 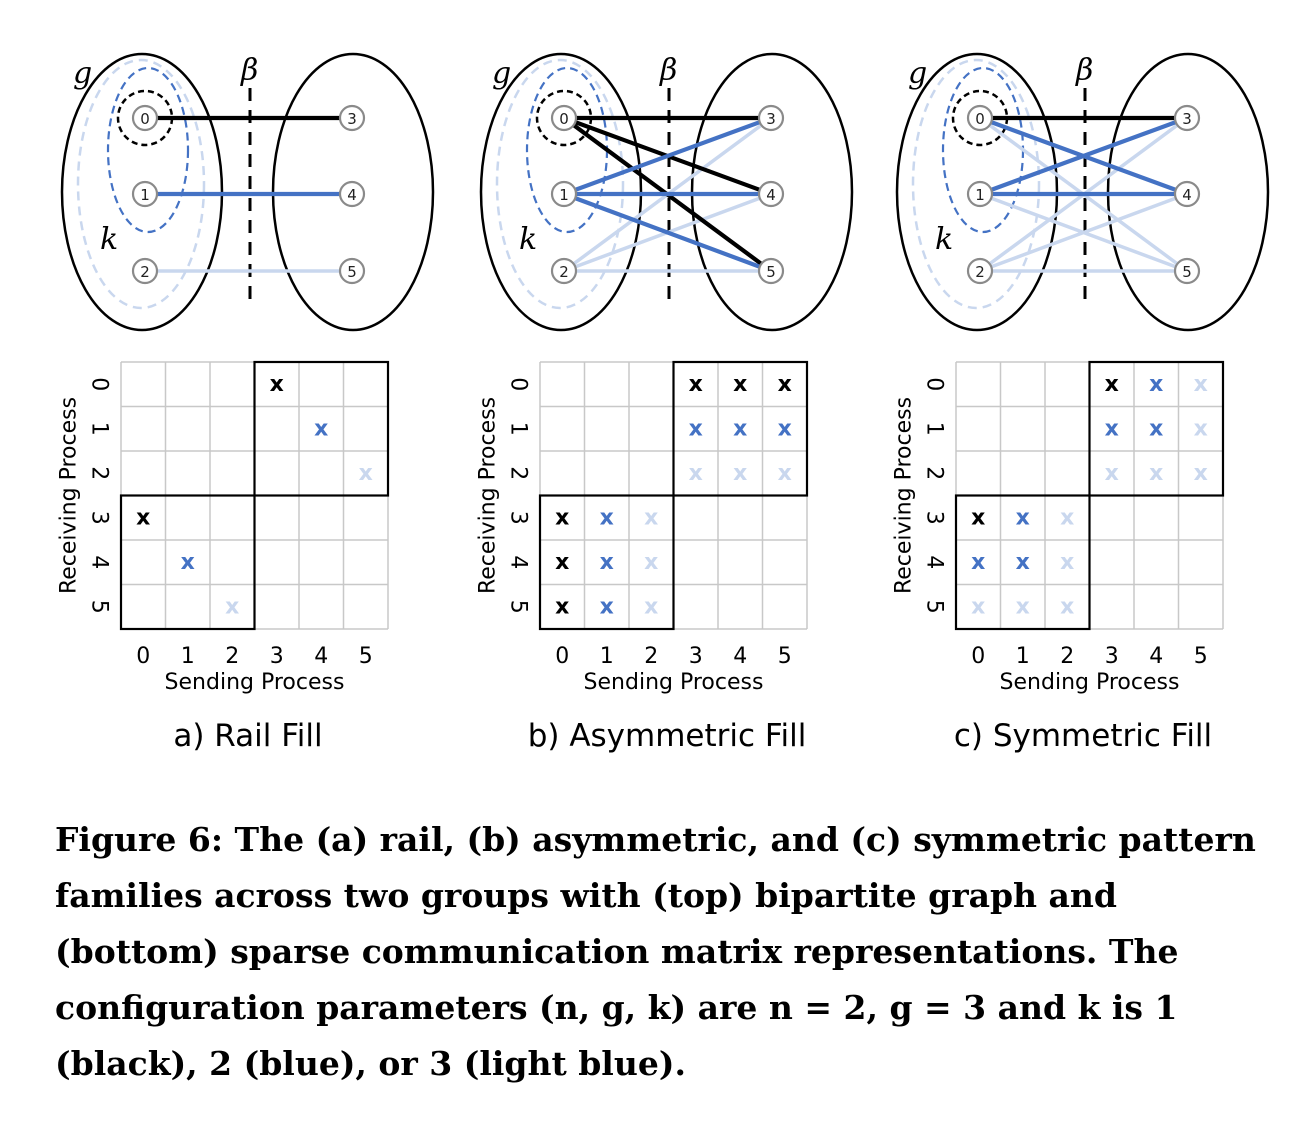 I want to click on matrix-mark-3-0: x, so click(x=978, y=517).